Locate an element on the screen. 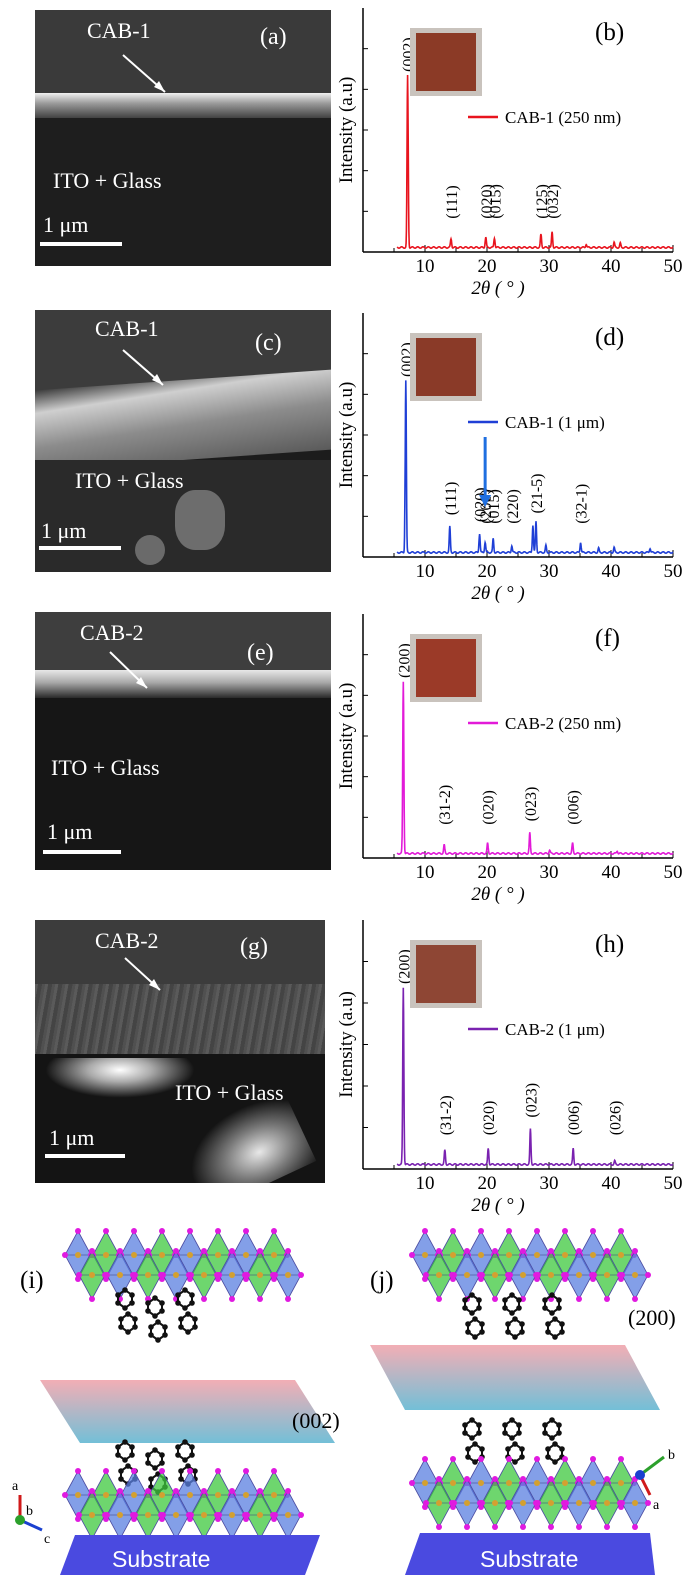  axis-label-b: b is located at coordinates (671, 1455).